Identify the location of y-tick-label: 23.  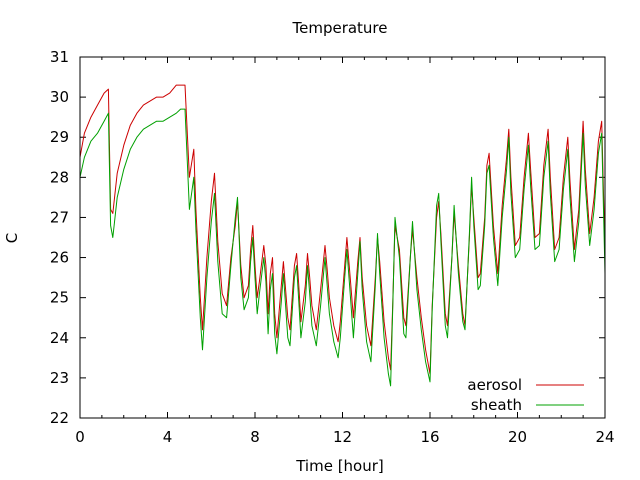
(59, 378).